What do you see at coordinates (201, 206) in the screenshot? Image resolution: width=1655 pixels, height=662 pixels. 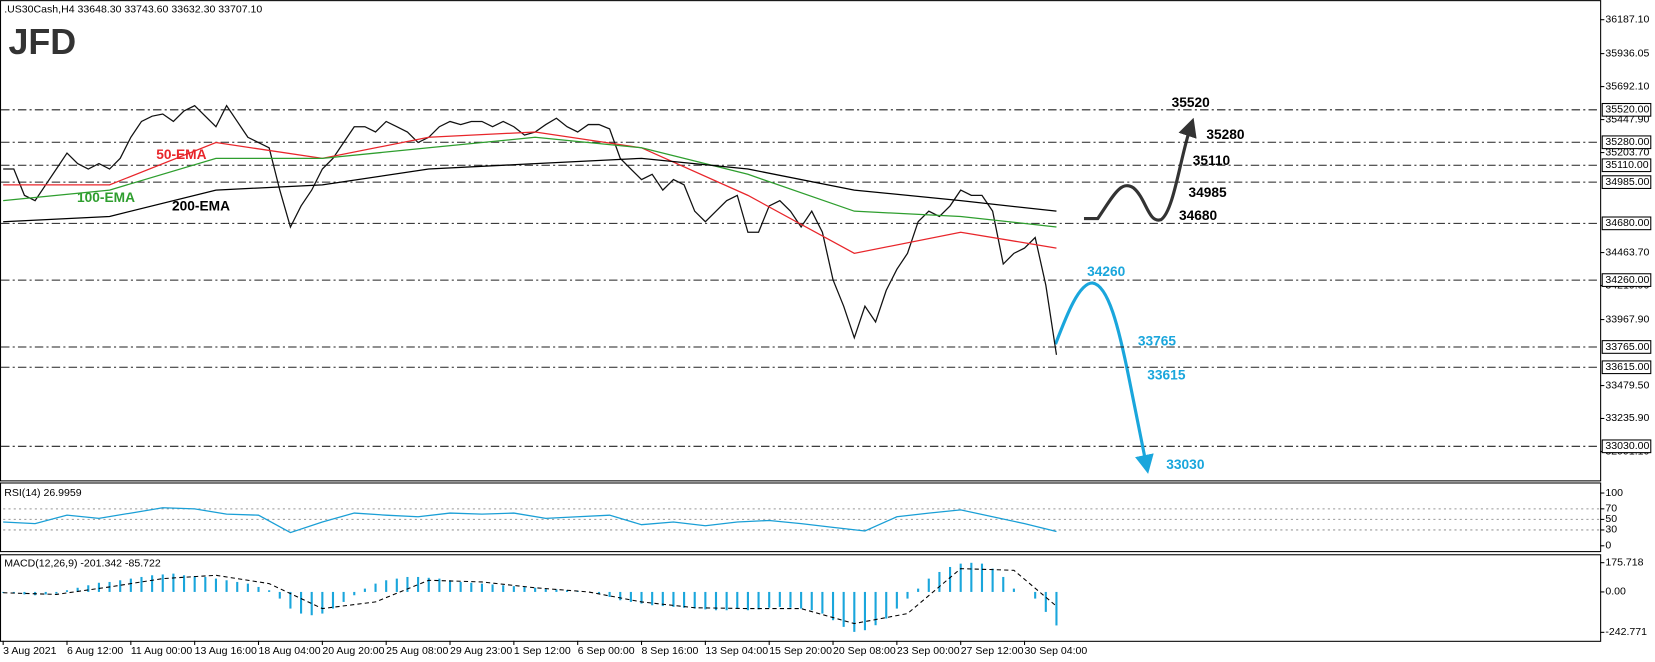 I see `ema-label: 200-EMA` at bounding box center [201, 206].